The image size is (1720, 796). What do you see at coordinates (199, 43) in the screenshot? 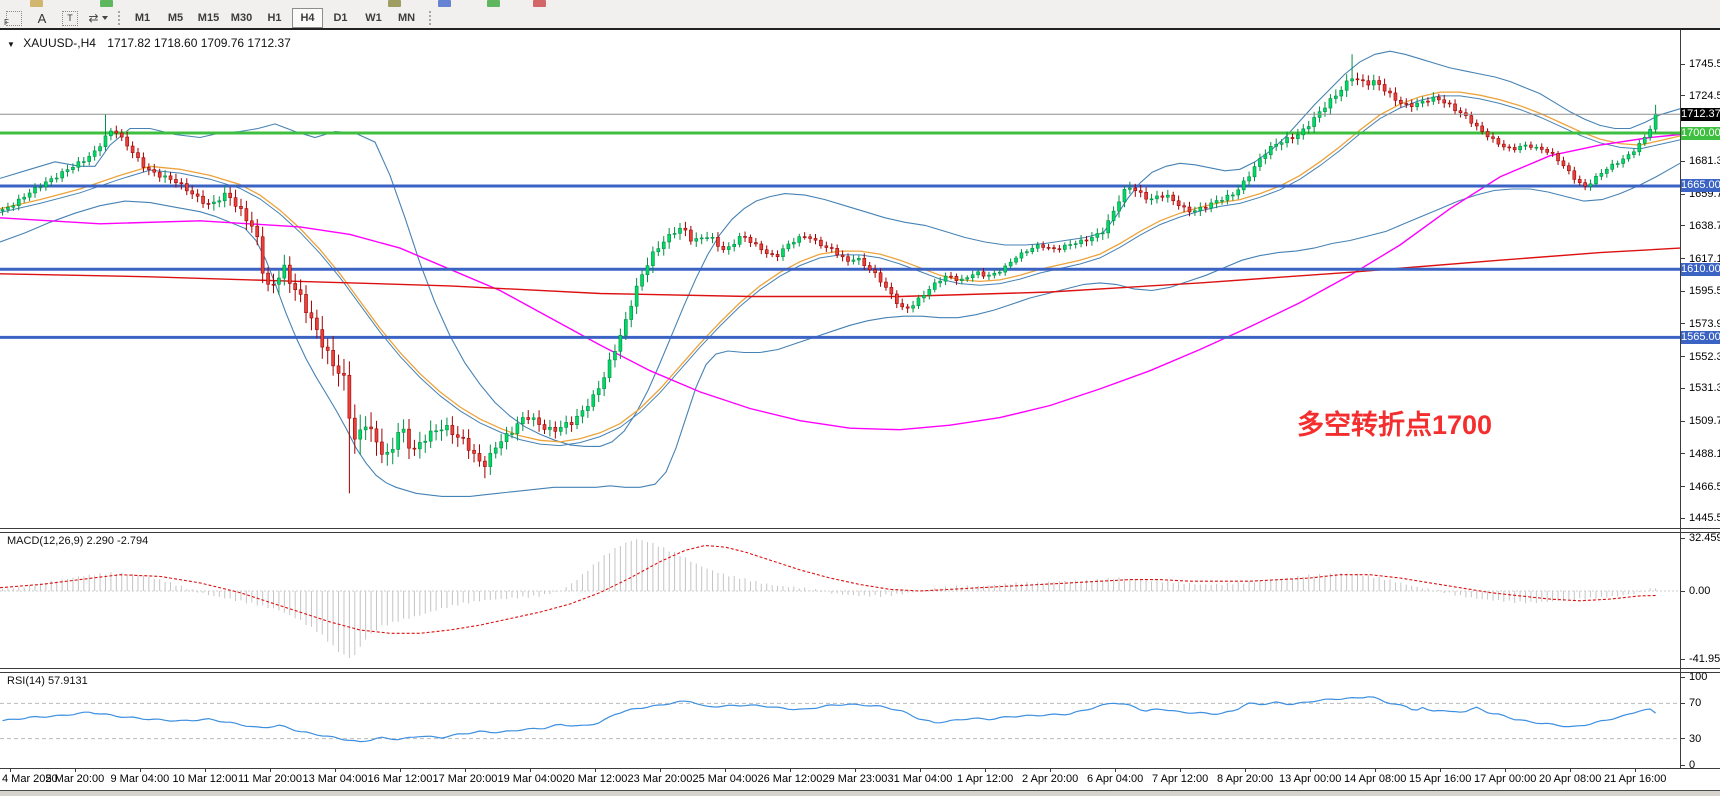
I see `chart-ohlc-values: 1717.82 1718.60 1709.76 1712.37` at bounding box center [199, 43].